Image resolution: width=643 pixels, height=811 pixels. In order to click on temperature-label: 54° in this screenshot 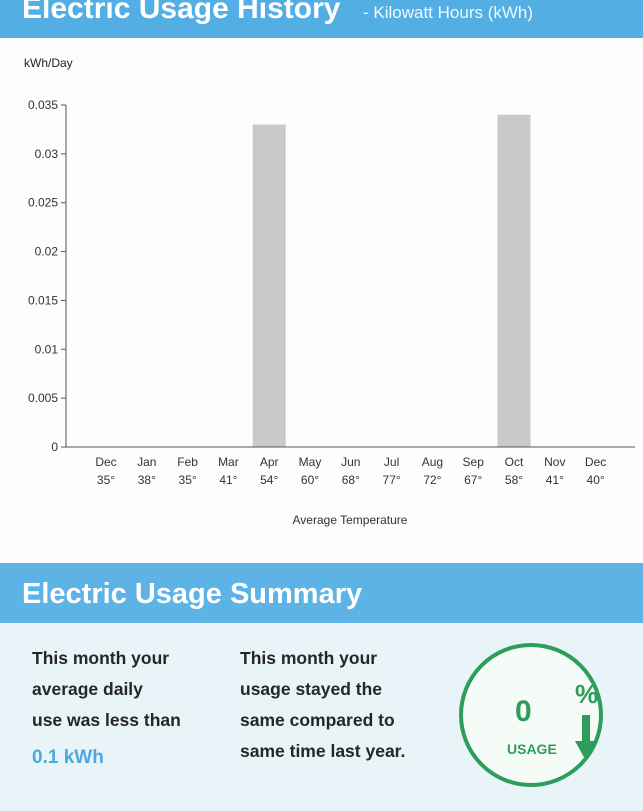, I will do `click(269, 480)`.